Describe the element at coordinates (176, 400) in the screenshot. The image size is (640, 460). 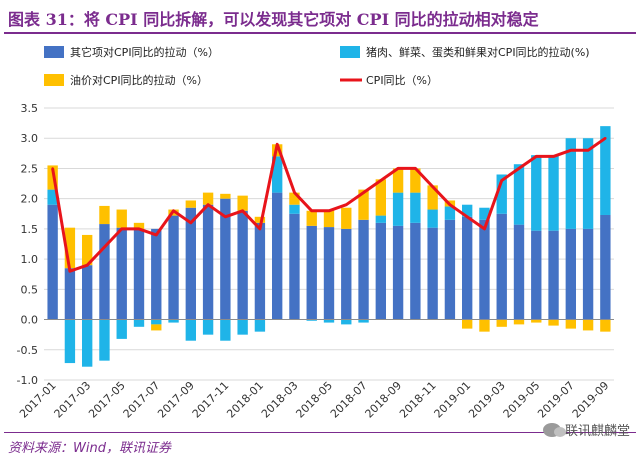
I see `x-tick-label: 2017-09` at that location.